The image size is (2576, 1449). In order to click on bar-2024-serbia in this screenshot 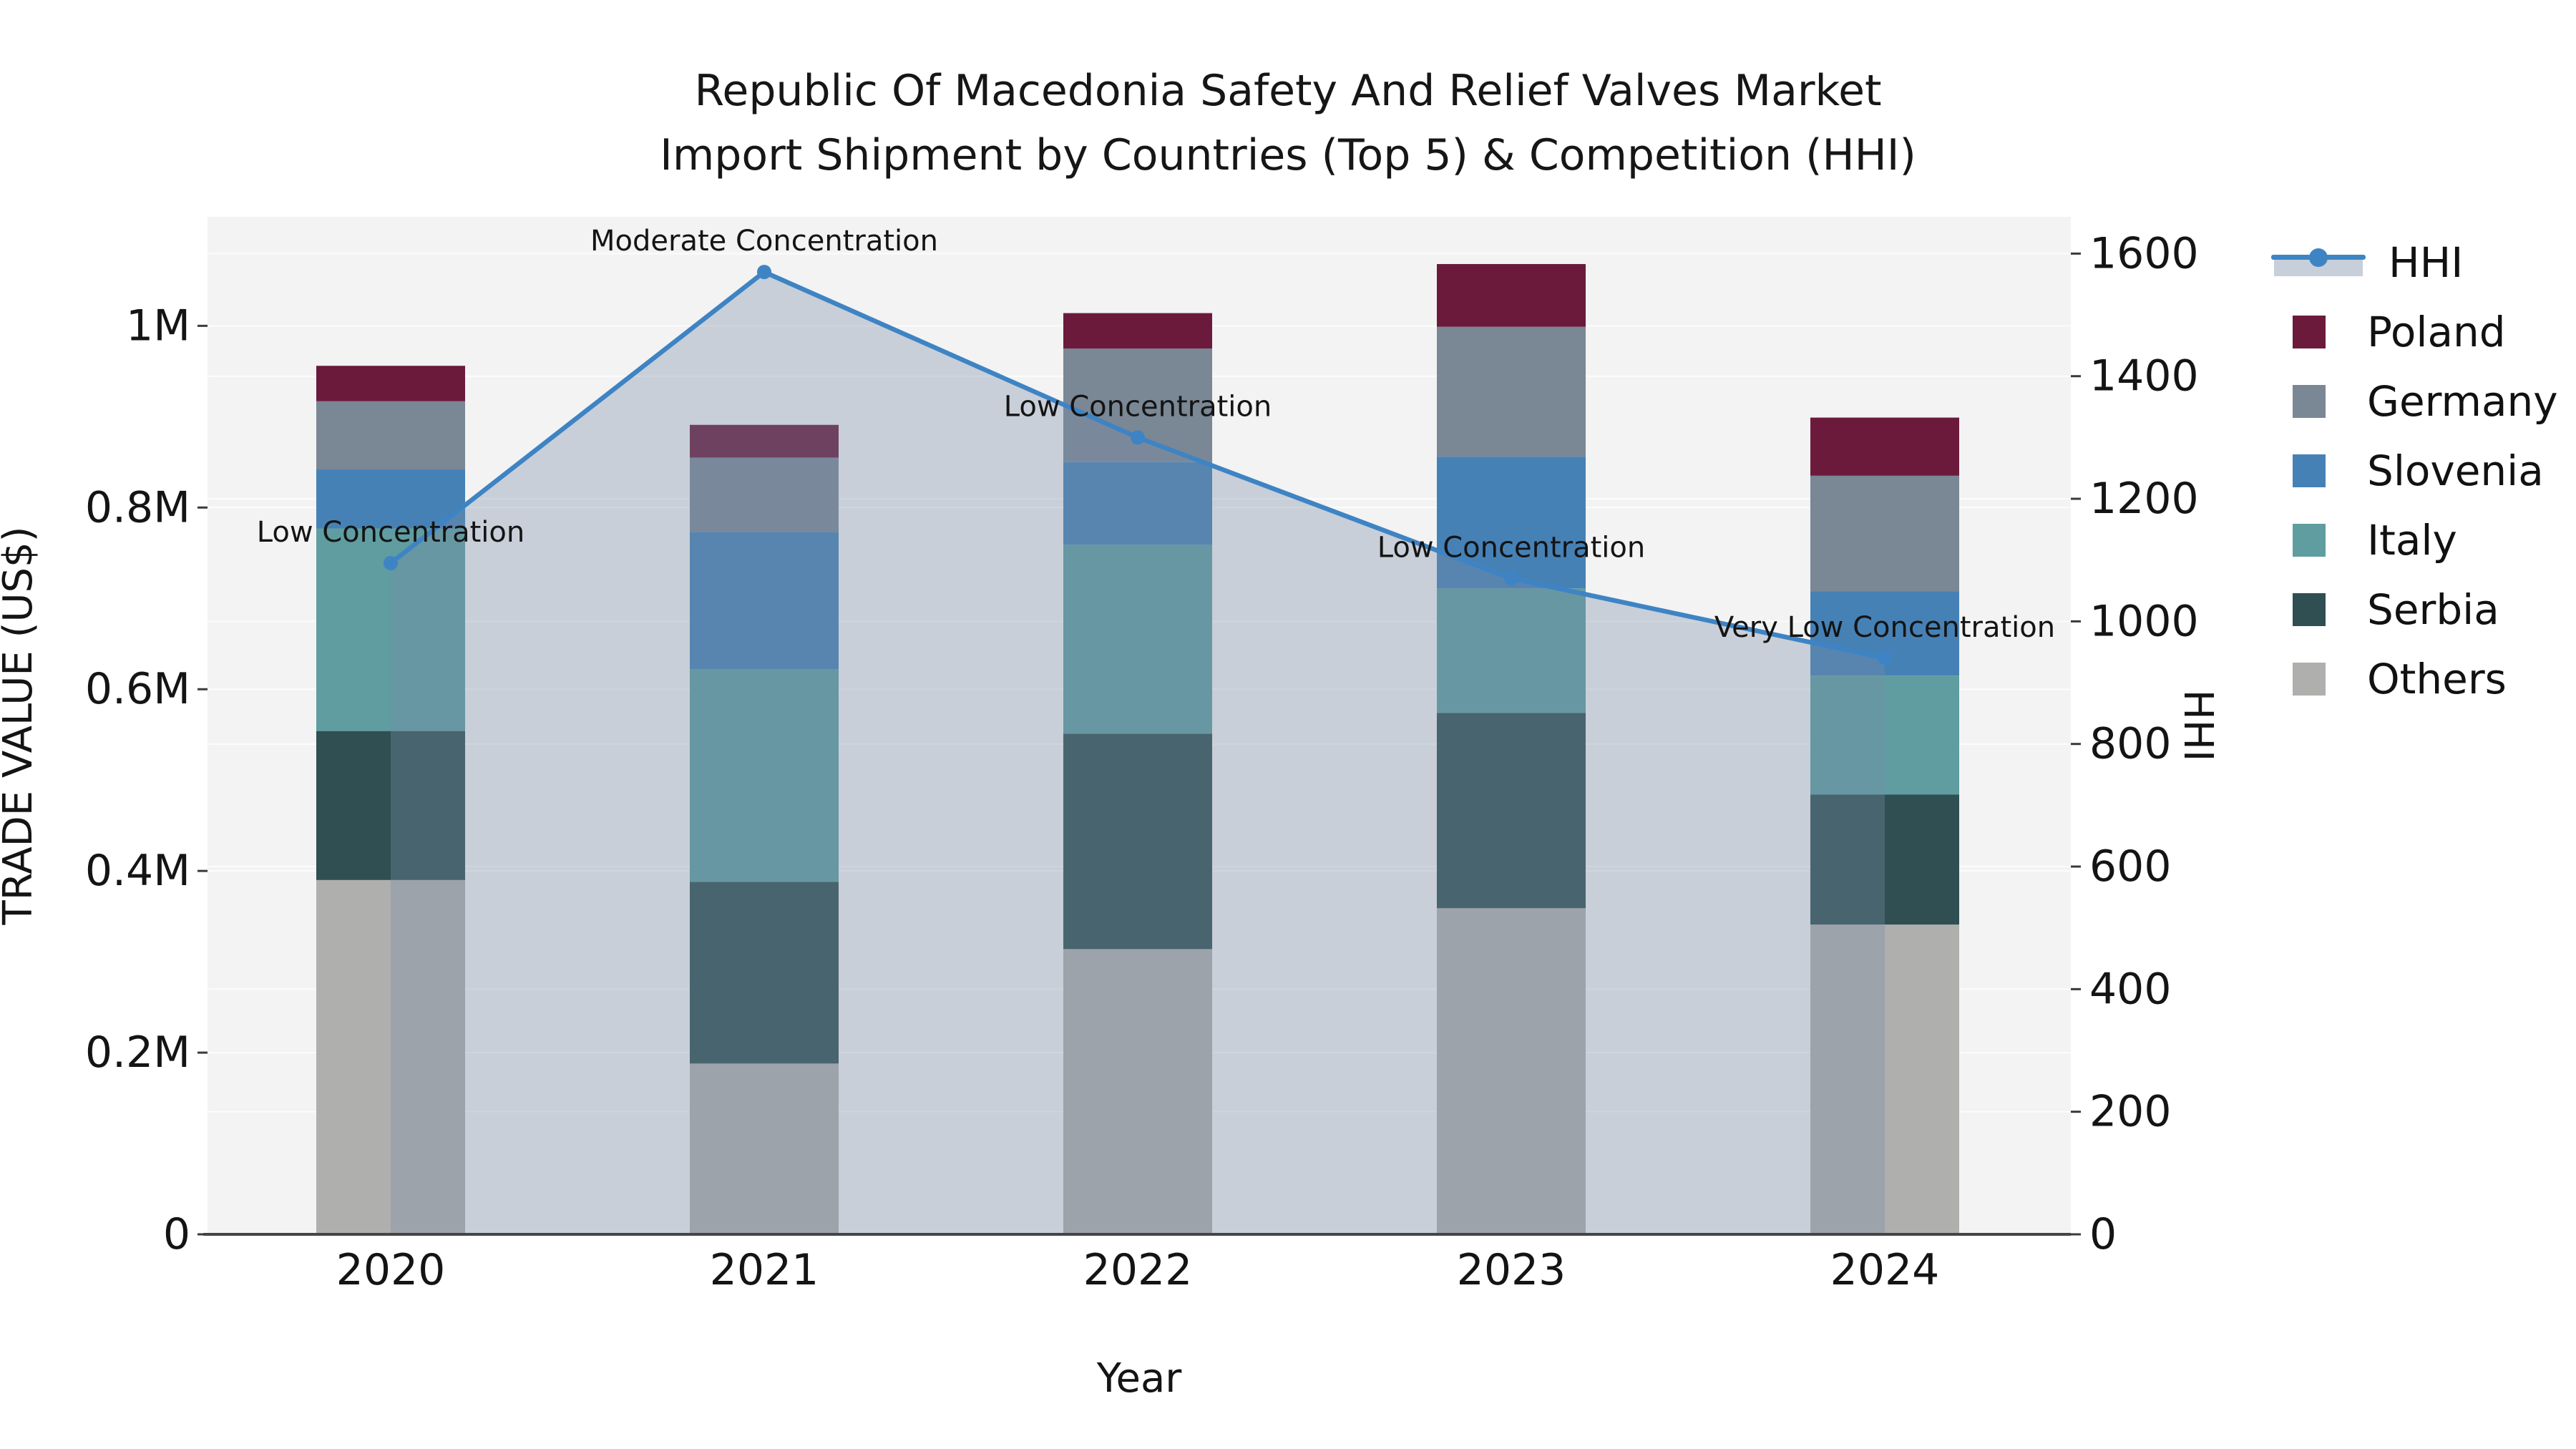, I will do `click(1884, 859)`.